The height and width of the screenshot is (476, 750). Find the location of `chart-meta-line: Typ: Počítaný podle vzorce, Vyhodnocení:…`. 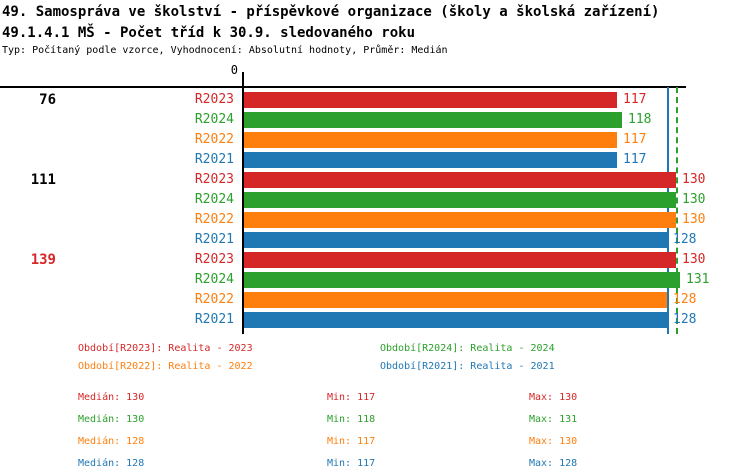

chart-meta-line: Typ: Počítaný podle vzorce, Vyhodnocení:… is located at coordinates (225, 50).